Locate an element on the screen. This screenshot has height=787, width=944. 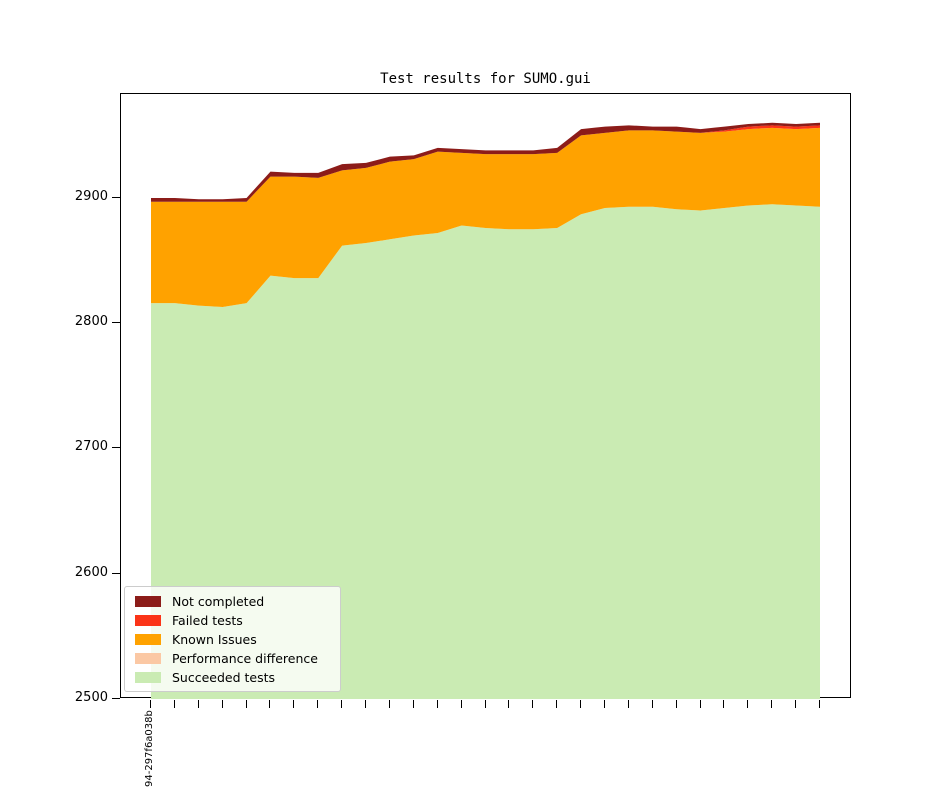
legend-item-failed-tests: Failed tests is located at coordinates (233, 620).